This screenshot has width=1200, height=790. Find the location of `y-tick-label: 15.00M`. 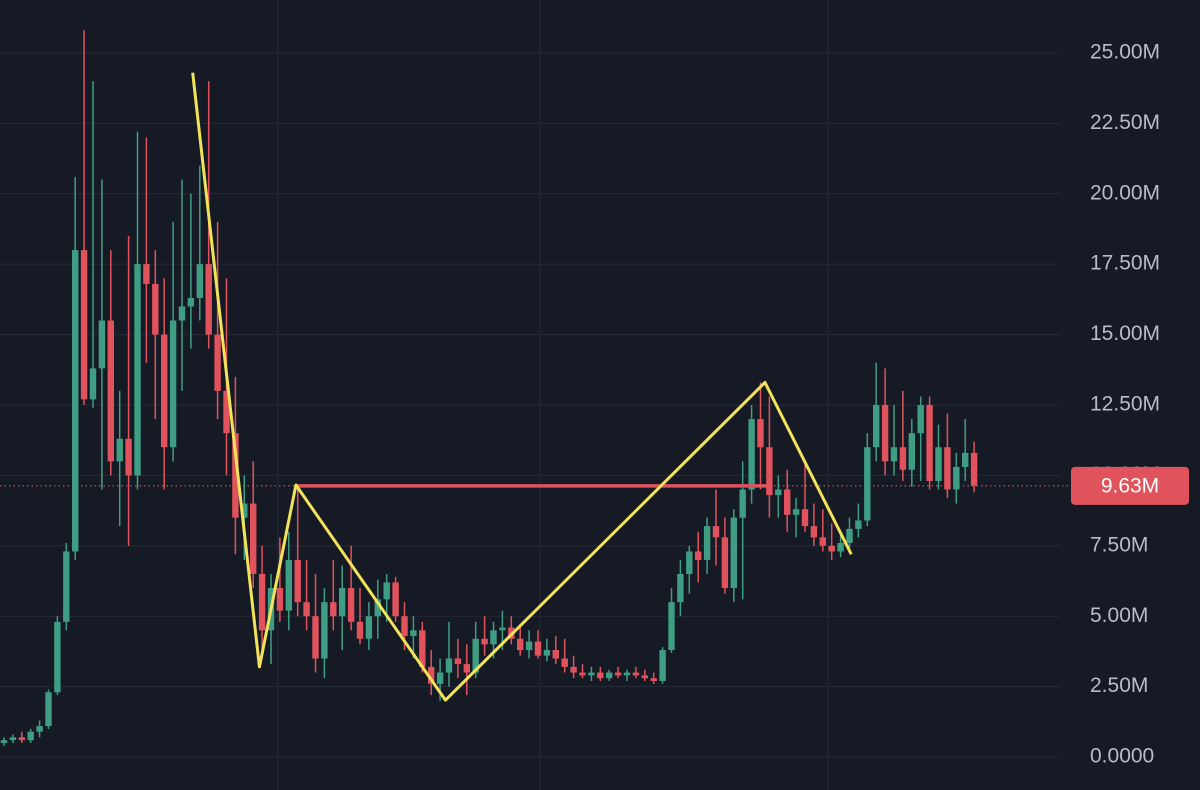

y-tick-label: 15.00M is located at coordinates (1125, 333).